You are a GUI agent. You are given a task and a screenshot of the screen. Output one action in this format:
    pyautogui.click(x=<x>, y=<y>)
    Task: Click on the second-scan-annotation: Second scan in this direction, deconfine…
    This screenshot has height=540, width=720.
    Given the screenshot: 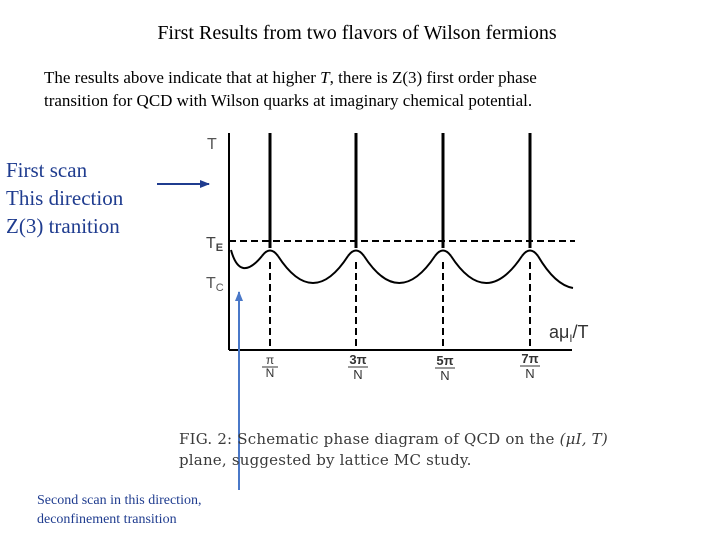 What is the action you would take?
    pyautogui.click(x=119, y=510)
    